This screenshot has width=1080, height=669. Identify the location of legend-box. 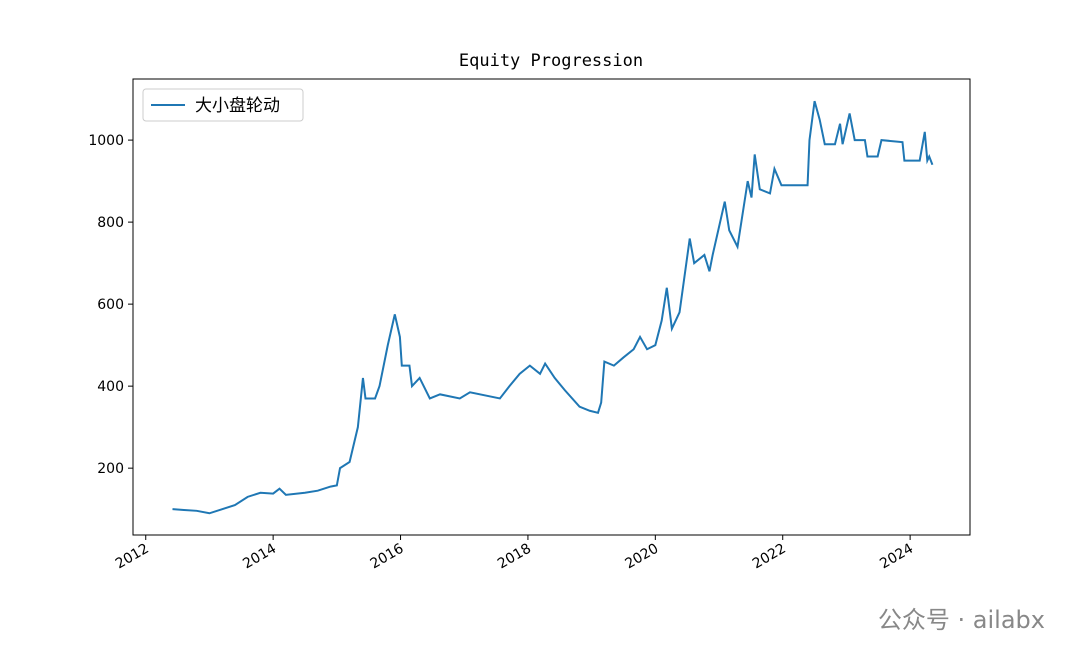
(223, 105).